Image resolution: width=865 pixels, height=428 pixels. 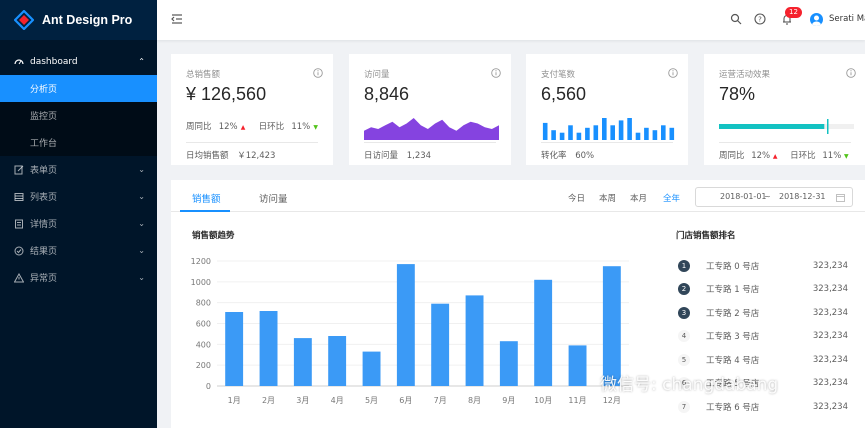 I want to click on dashboard-icon, so click(x=19, y=61).